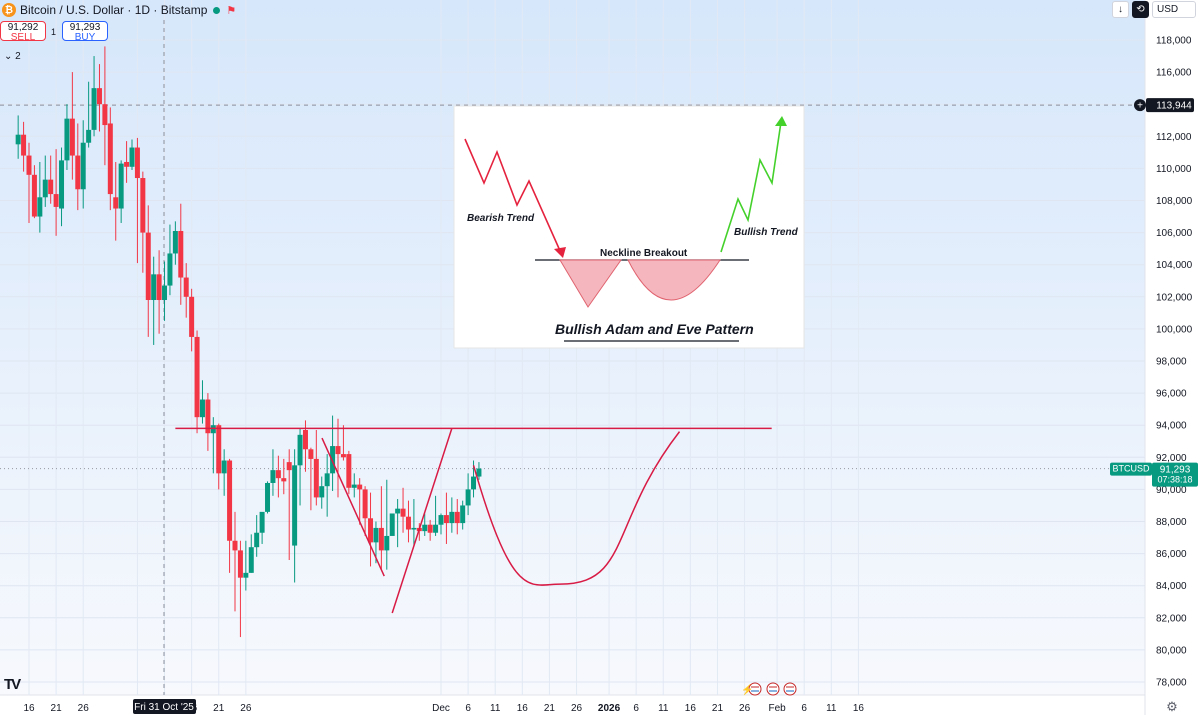 This screenshot has width=1200, height=715. Describe the element at coordinates (23, 32) in the screenshot. I see `sell-button: 91,292 SELL` at that location.